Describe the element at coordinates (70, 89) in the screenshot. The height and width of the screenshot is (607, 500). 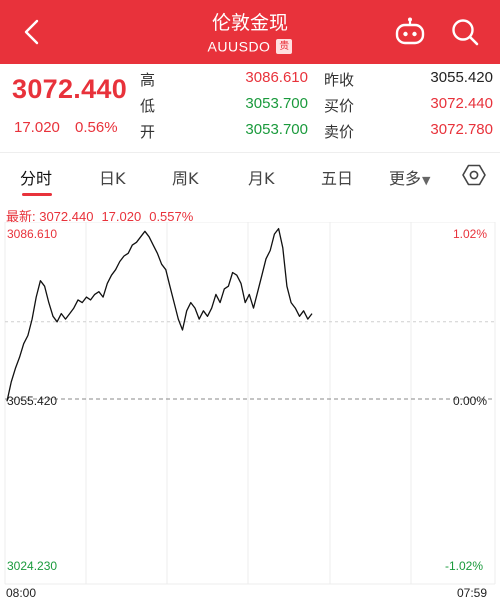
I see `last-price: 3072.440` at that location.